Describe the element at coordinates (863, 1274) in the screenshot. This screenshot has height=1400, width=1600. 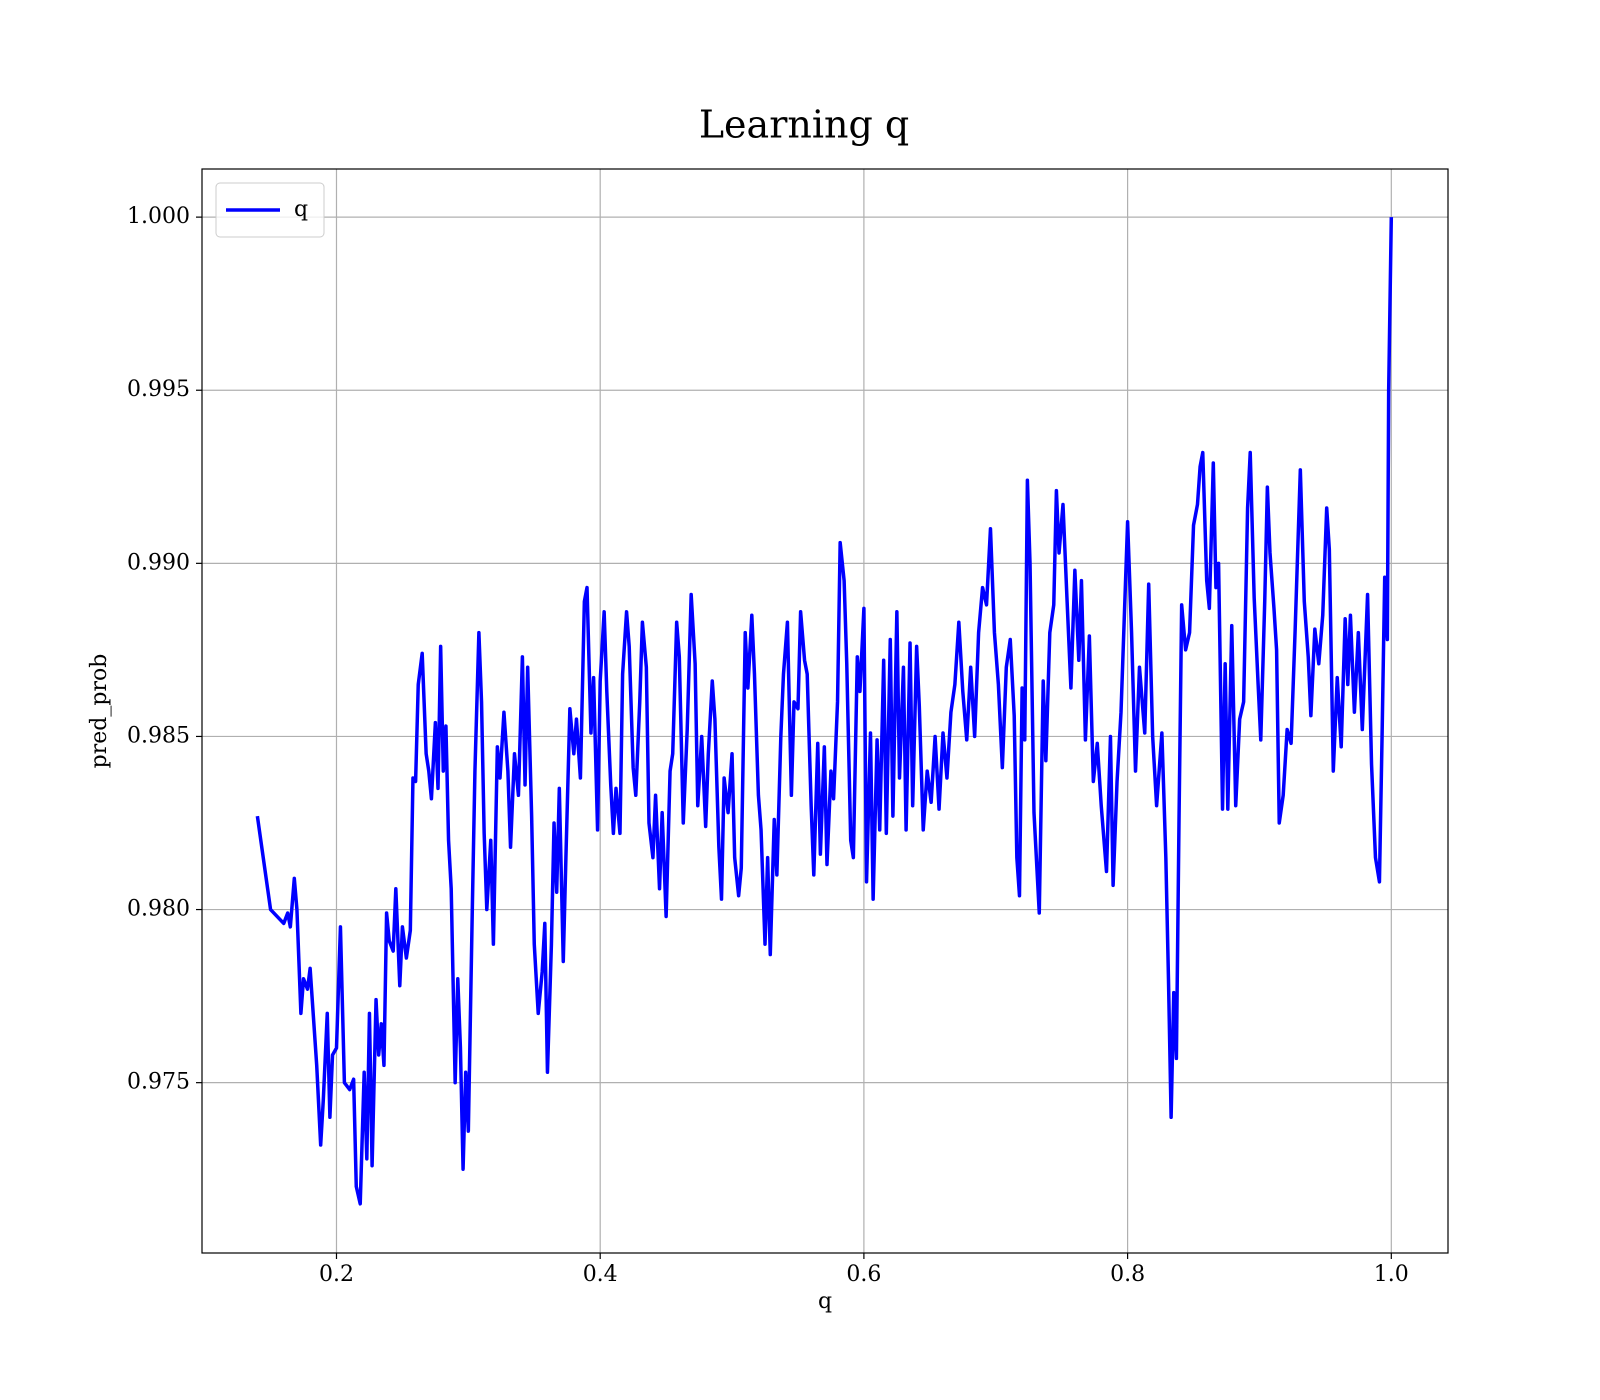
I see `x-tick-label: 0.6` at that location.